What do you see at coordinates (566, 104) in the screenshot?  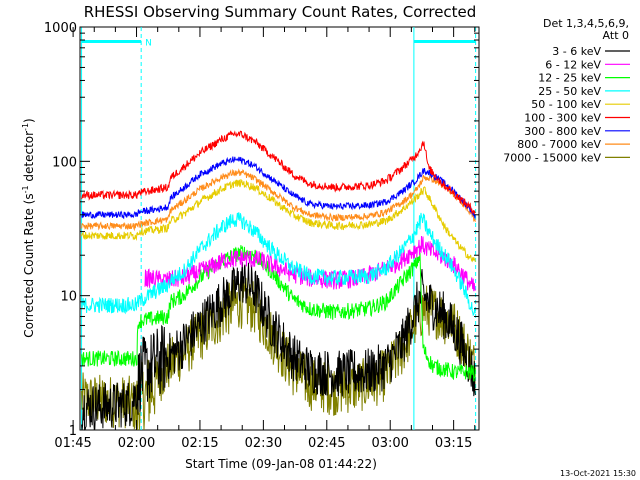 I see `legend-entry-label: 50 - 100 keV` at bounding box center [566, 104].